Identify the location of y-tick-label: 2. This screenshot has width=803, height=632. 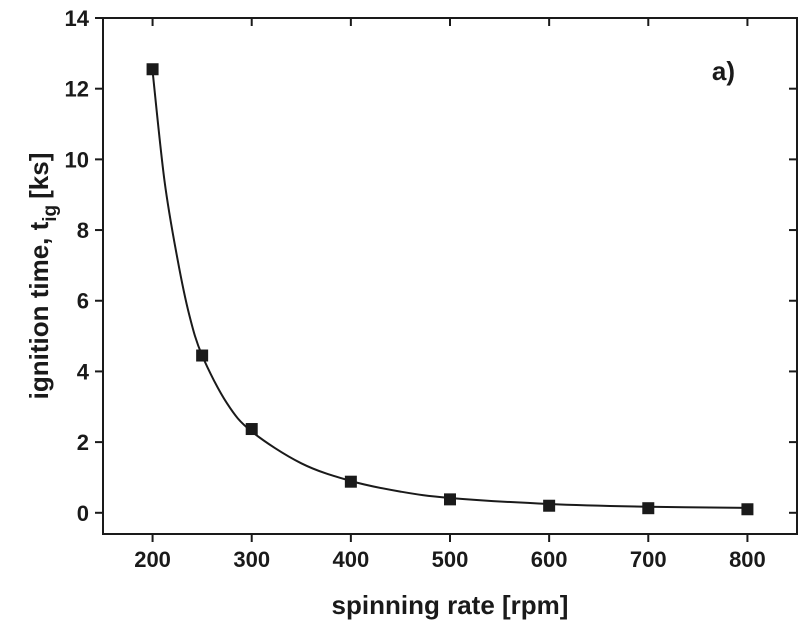
(83, 442).